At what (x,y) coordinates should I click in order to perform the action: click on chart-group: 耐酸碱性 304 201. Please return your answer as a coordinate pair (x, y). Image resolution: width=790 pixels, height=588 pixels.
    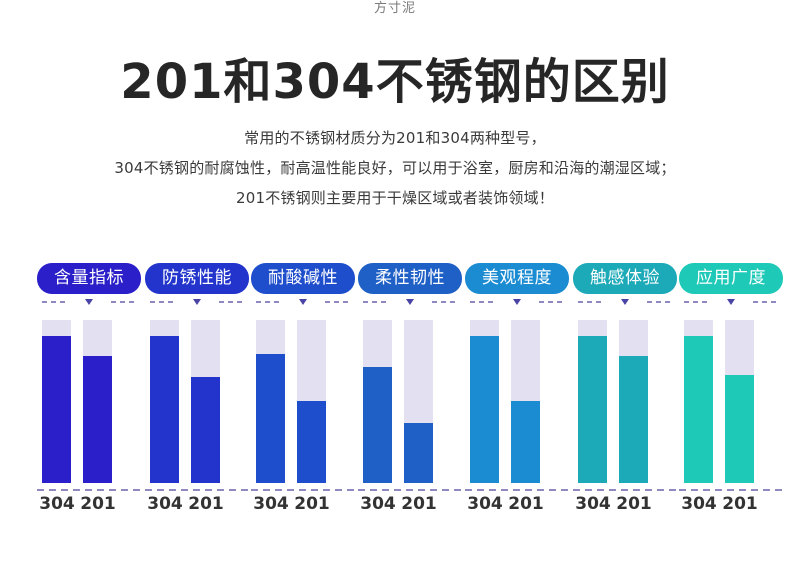
    Looking at the image, I should click on (303, 393).